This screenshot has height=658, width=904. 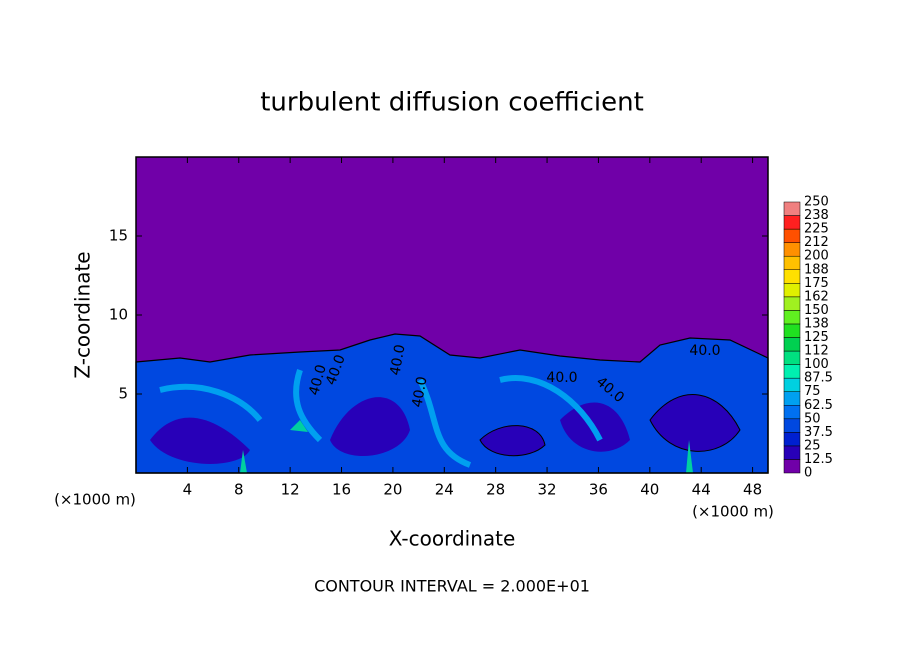 What do you see at coordinates (816, 256) in the screenshot?
I see `colorbar-label: 200` at bounding box center [816, 256].